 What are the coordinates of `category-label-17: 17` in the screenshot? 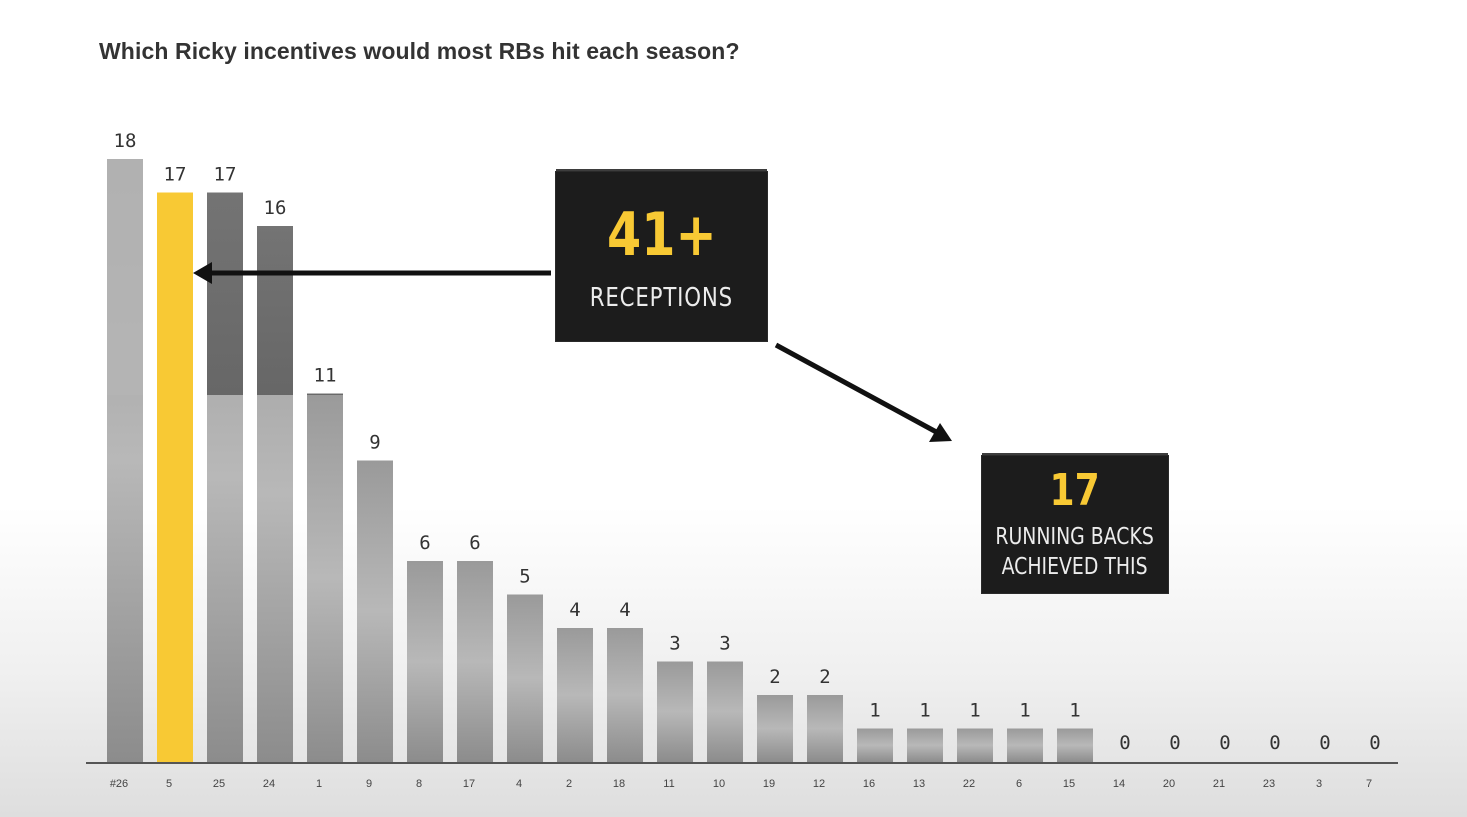 It's located at (469, 784).